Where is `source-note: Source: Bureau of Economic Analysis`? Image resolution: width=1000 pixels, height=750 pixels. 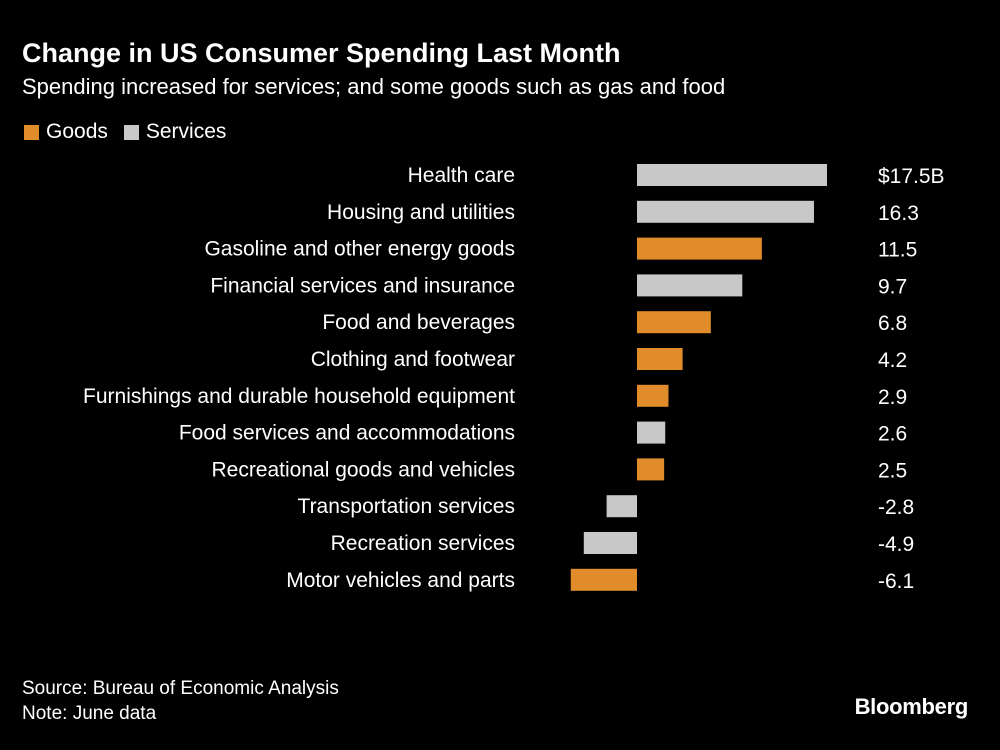
source-note: Source: Bureau of Economic Analysis is located at coordinates (180, 688).